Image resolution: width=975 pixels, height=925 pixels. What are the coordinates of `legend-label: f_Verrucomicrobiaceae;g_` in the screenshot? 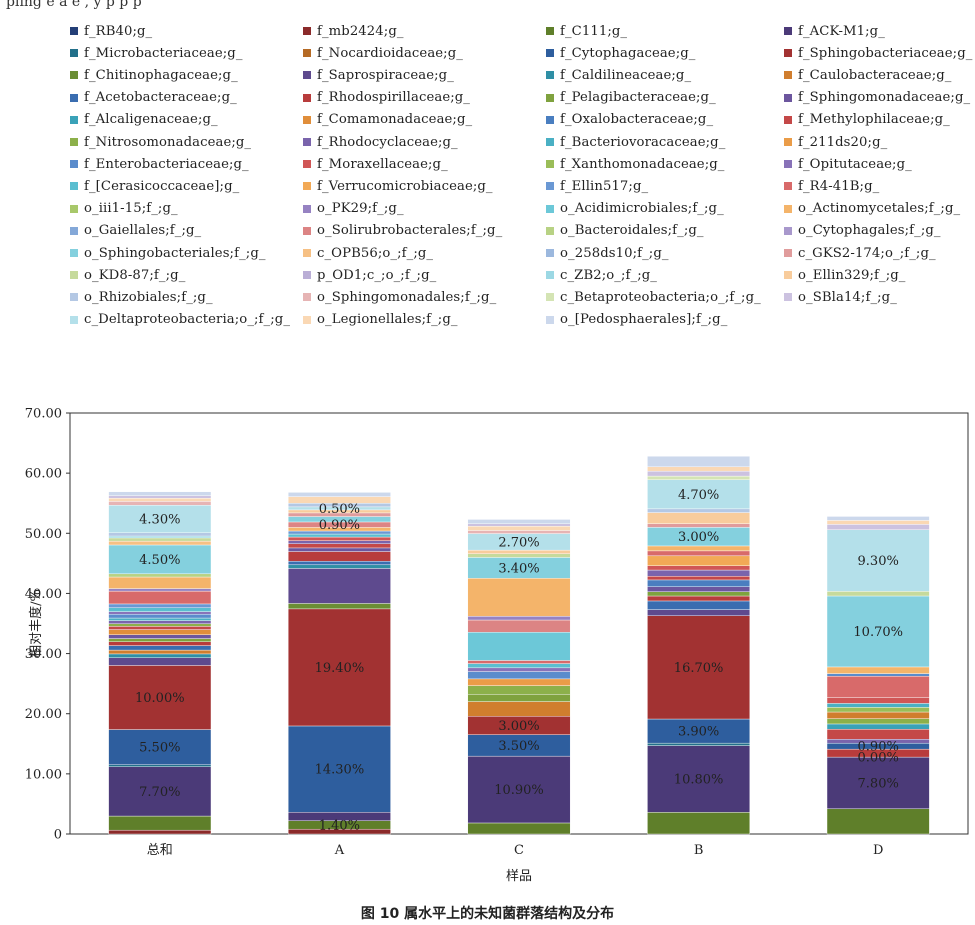 It's located at (405, 186).